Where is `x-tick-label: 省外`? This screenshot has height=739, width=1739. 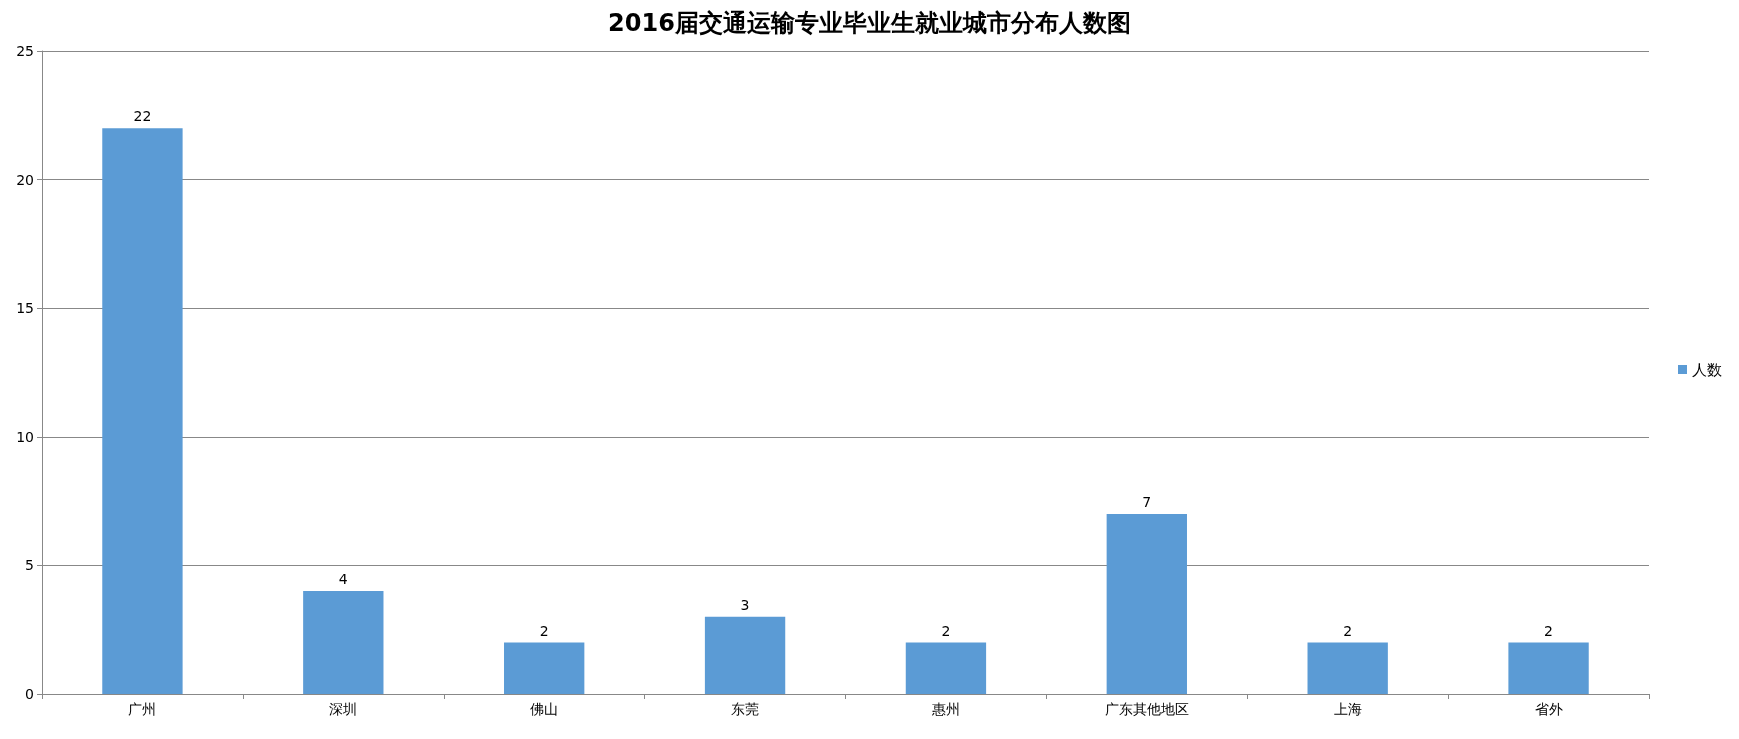 x-tick-label: 省外 is located at coordinates (1548, 709).